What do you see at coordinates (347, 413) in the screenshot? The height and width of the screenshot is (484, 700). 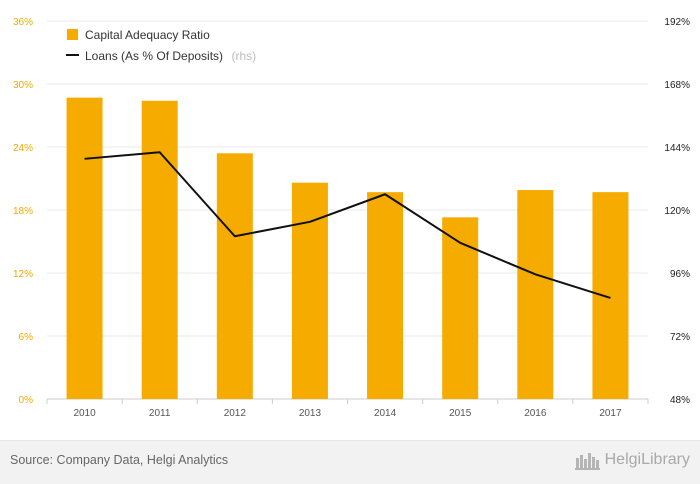 I see `x-axis: 2010 2011 2012 2013 2014 2015 2016 2017` at bounding box center [347, 413].